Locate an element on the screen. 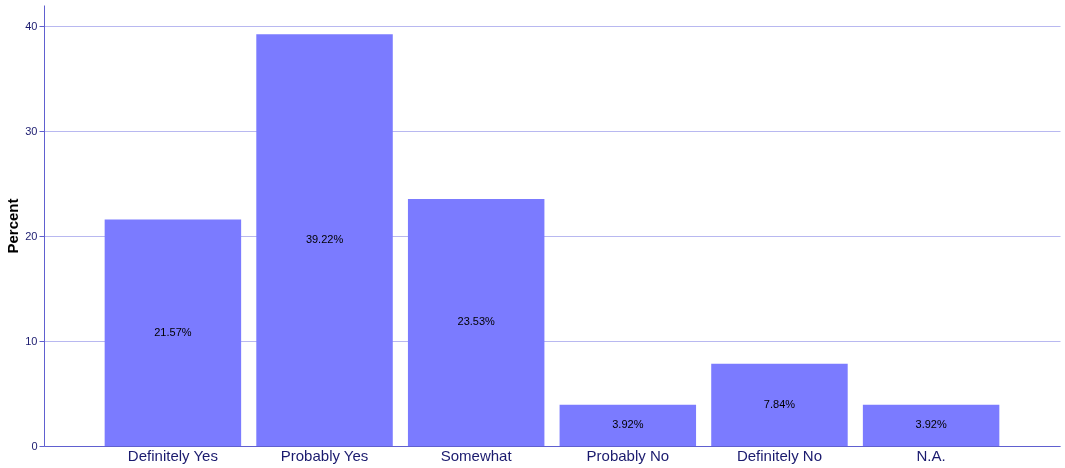 This screenshot has width=1065, height=468. y-tick-label: 0 is located at coordinates (34, 445).